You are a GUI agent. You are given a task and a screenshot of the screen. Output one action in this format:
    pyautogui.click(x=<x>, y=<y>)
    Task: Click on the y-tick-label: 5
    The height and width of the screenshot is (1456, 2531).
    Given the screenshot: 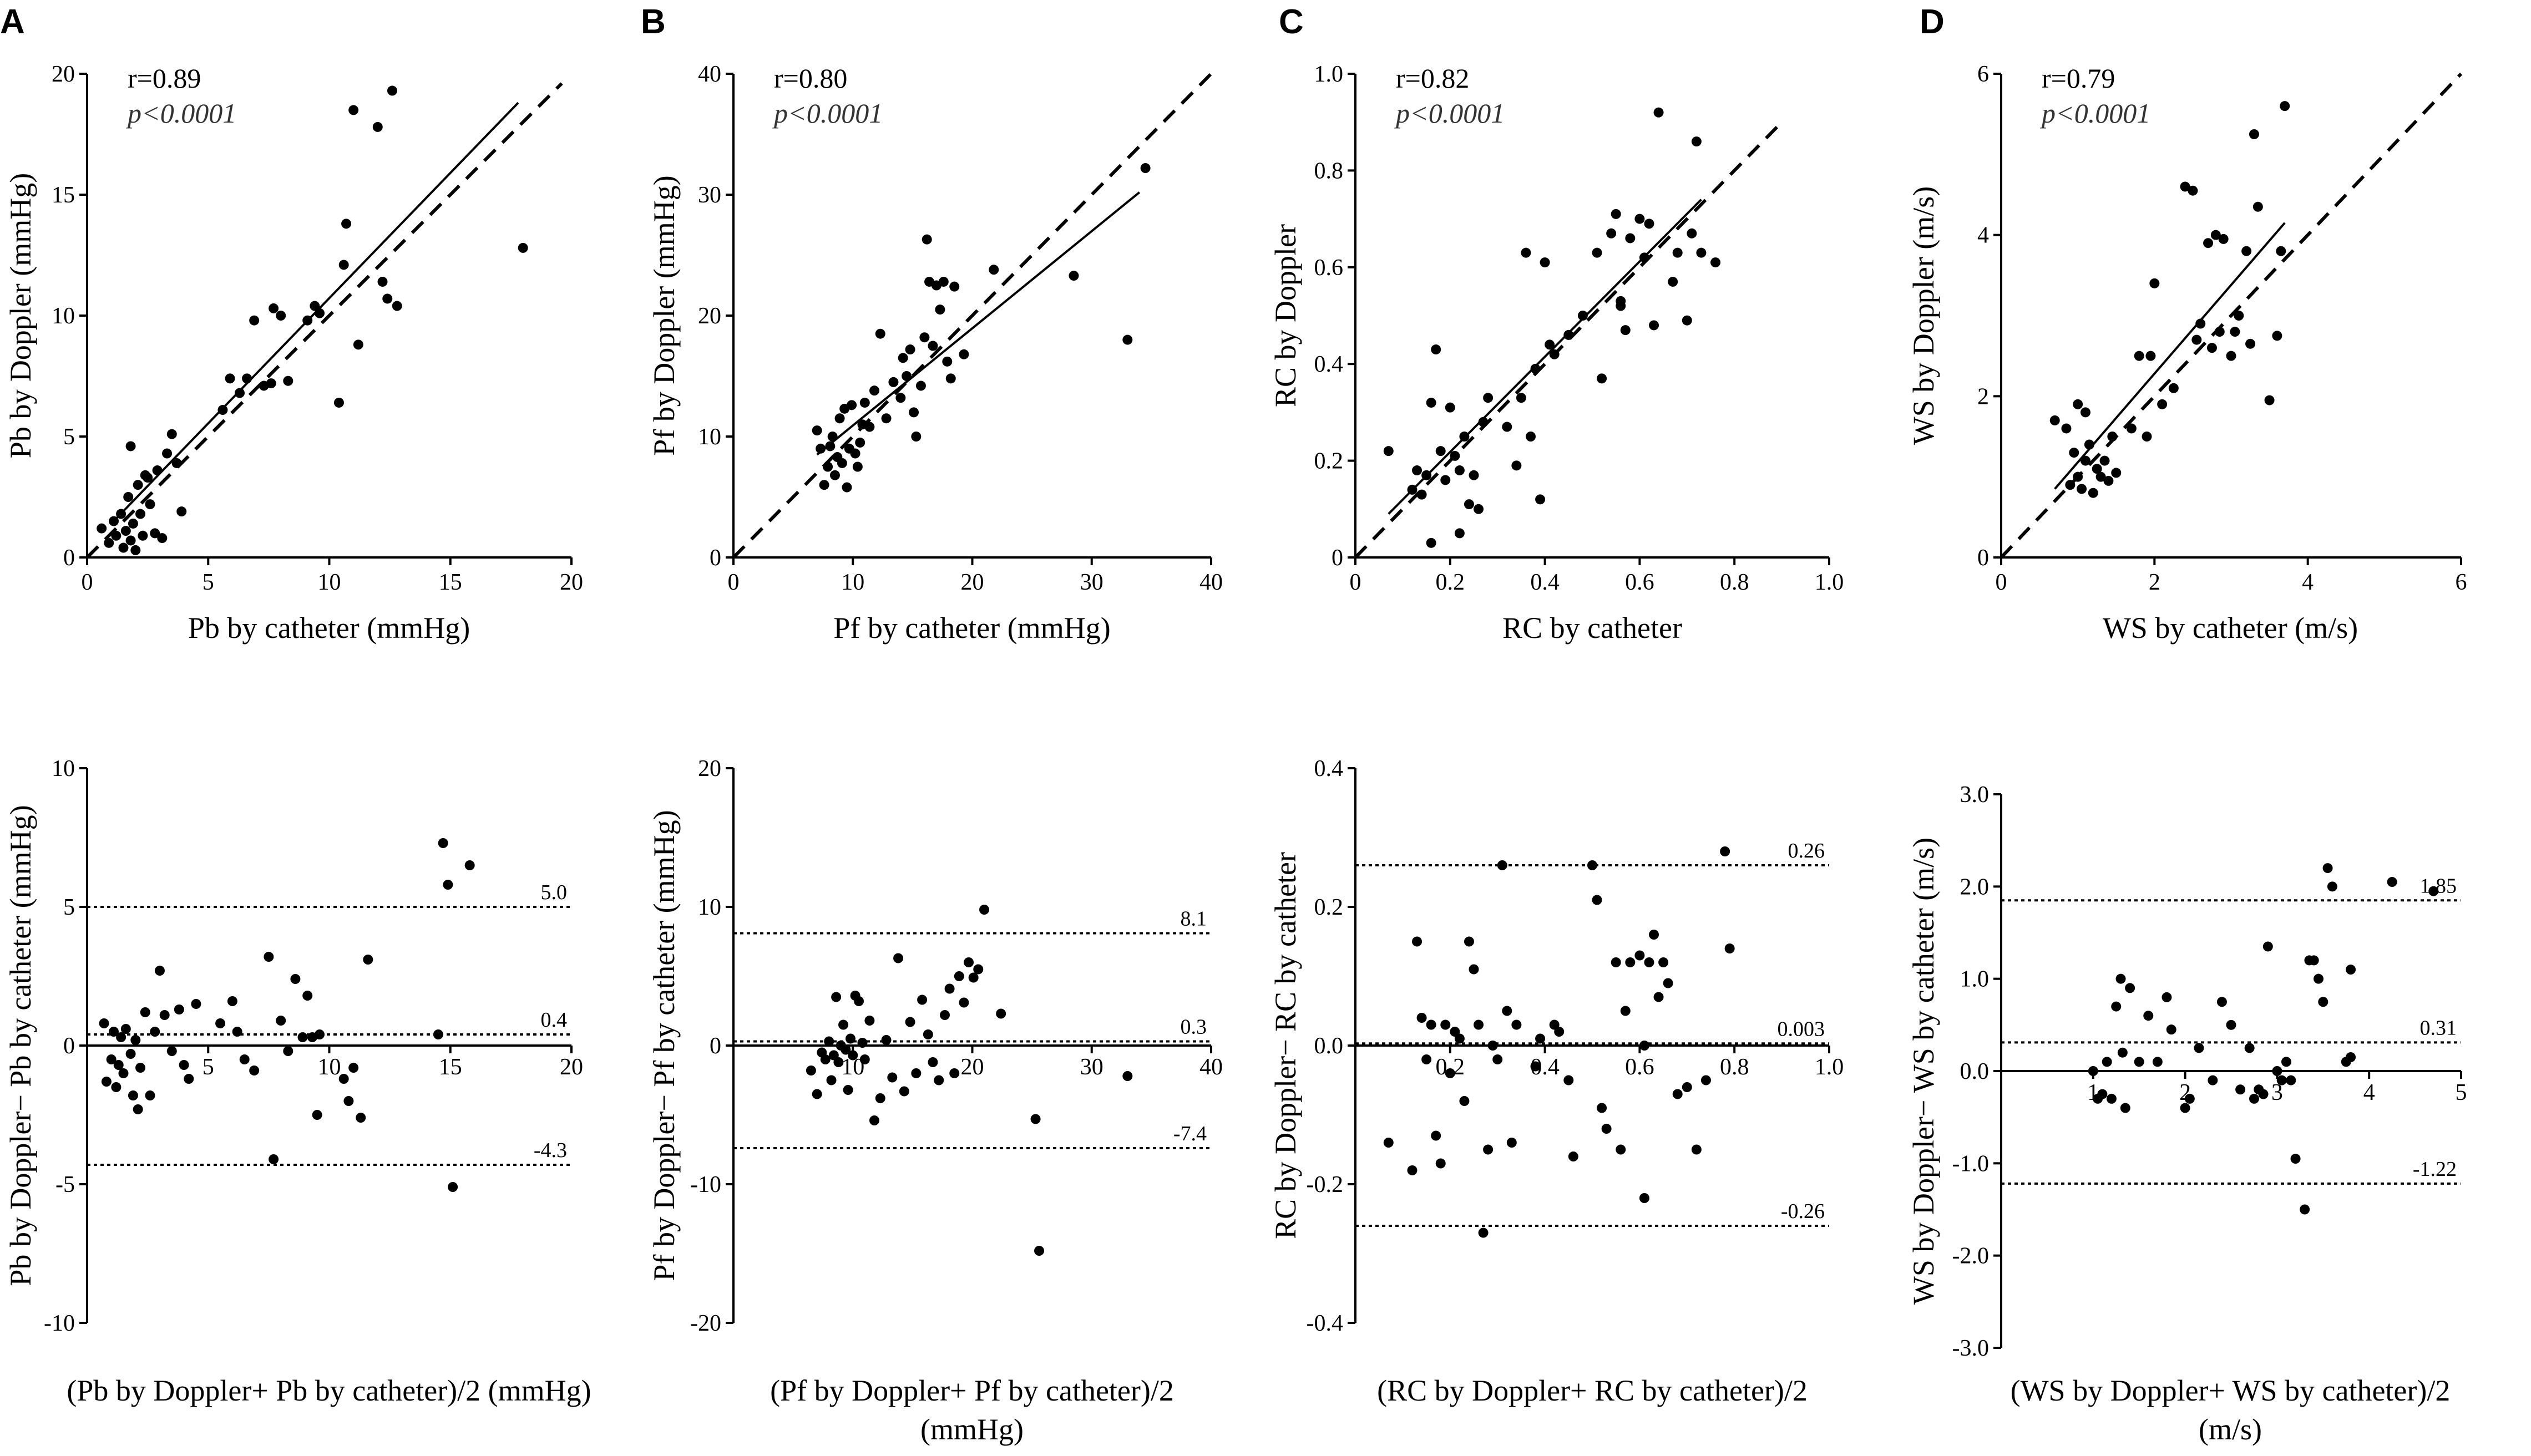 What is the action you would take?
    pyautogui.click(x=69, y=437)
    